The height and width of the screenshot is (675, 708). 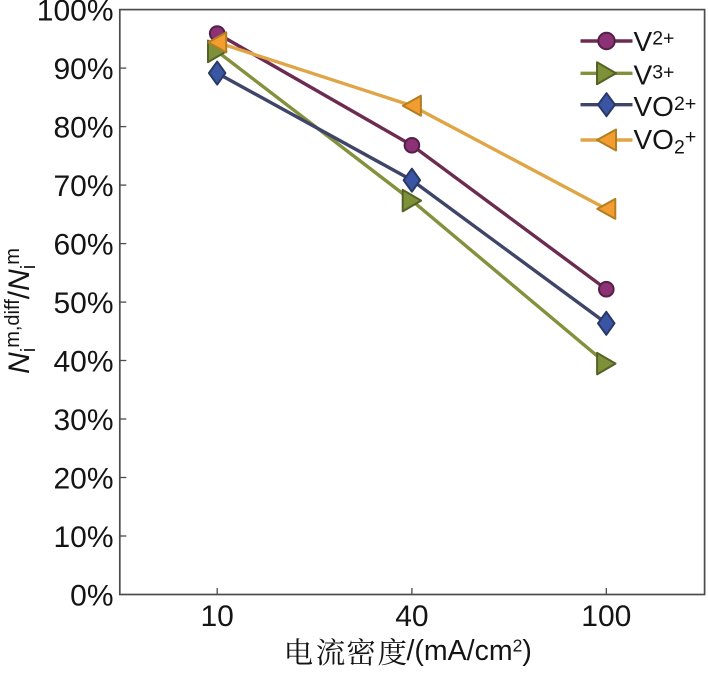 I want to click on svg-text: 10, so click(x=217, y=616).